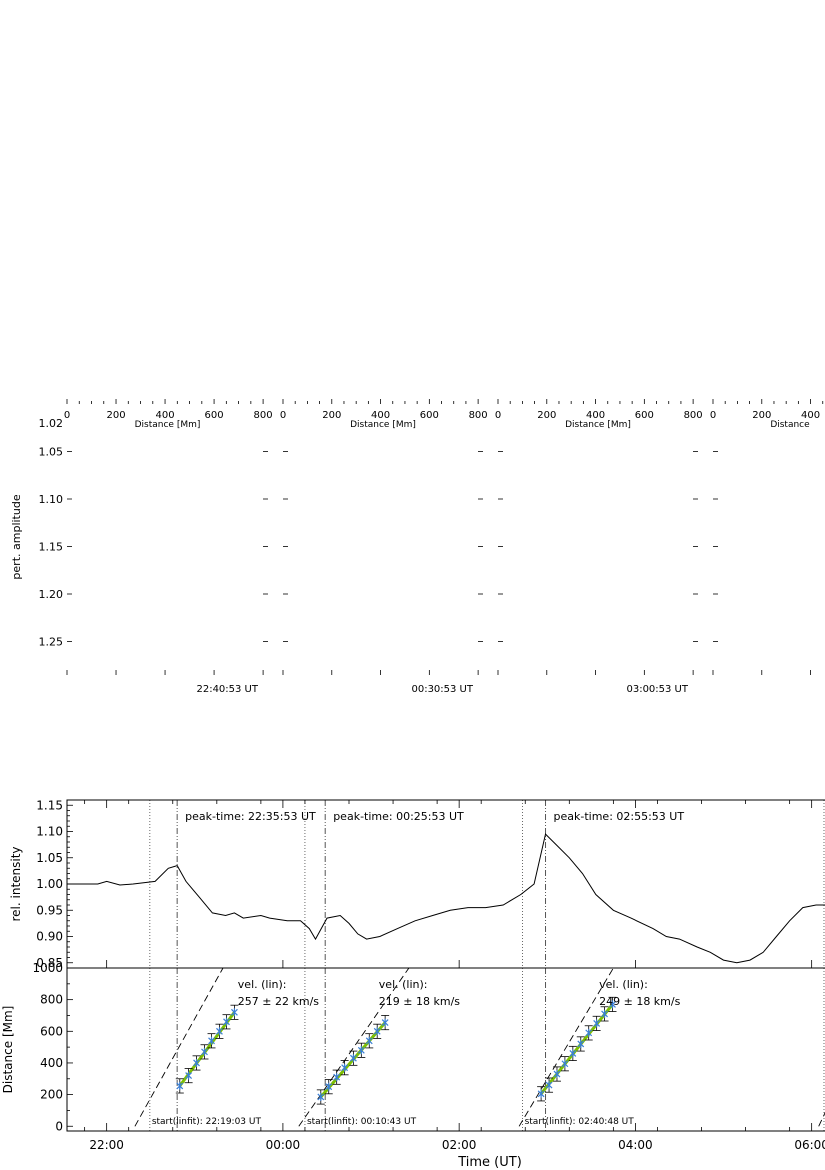 This screenshot has height=1170, width=825. Describe the element at coordinates (16, 883) in the screenshot. I see `y-axis-label: rel. intensity` at that location.